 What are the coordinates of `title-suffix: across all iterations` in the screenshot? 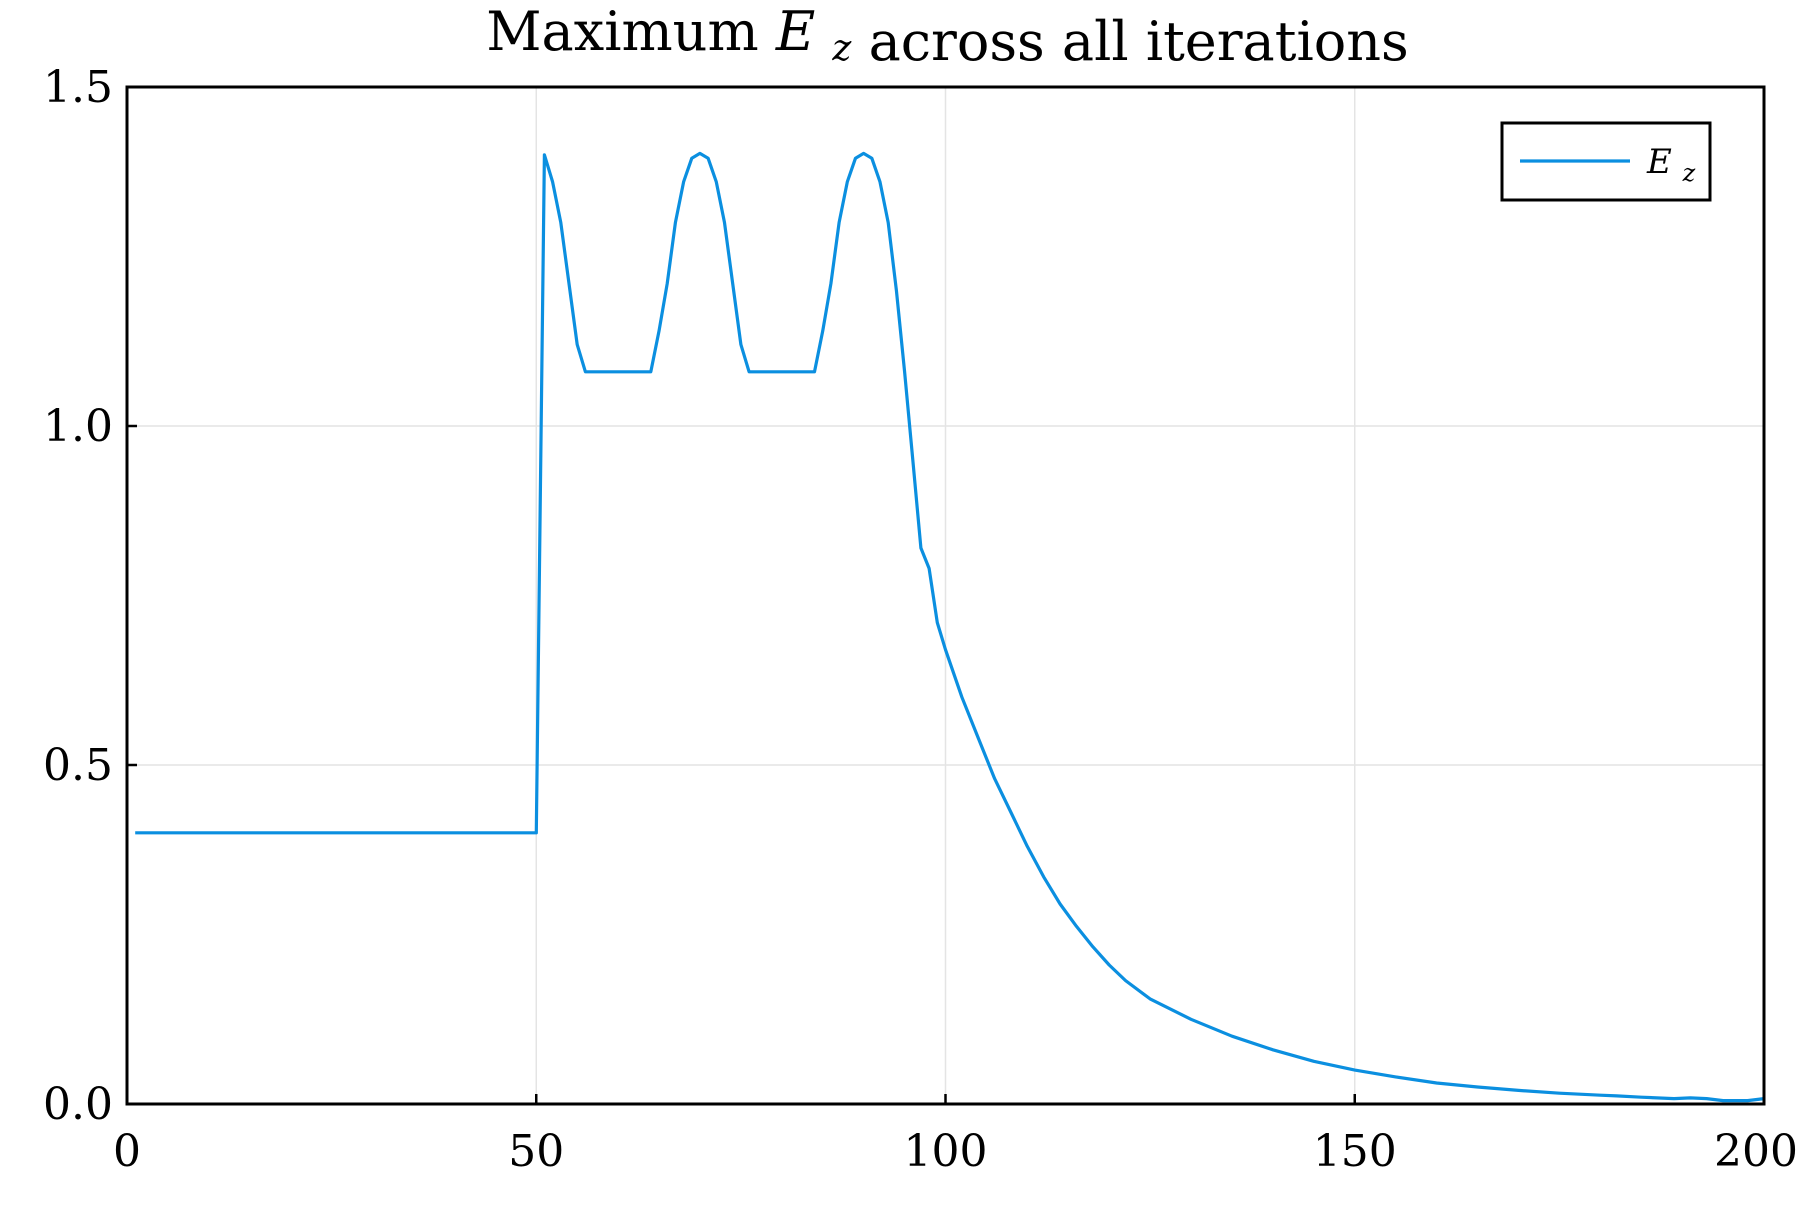 It's located at (1139, 41).